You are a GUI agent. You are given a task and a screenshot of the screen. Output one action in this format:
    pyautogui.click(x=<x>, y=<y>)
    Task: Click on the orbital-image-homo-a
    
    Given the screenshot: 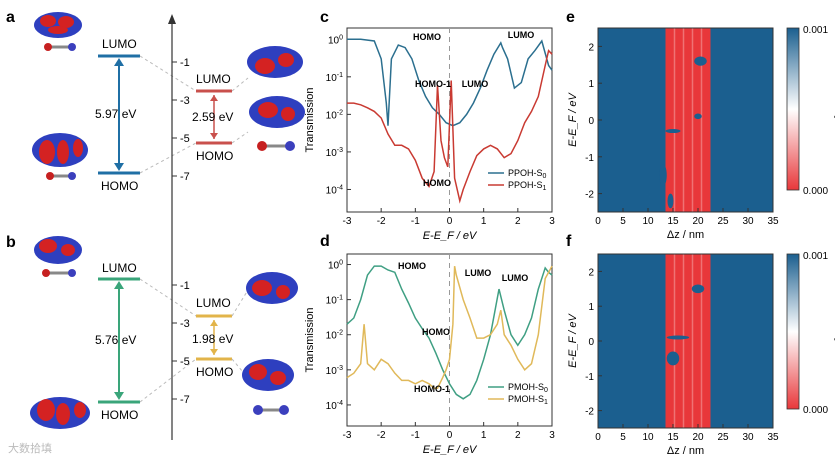 What is the action you would take?
    pyautogui.click(x=60, y=156)
    